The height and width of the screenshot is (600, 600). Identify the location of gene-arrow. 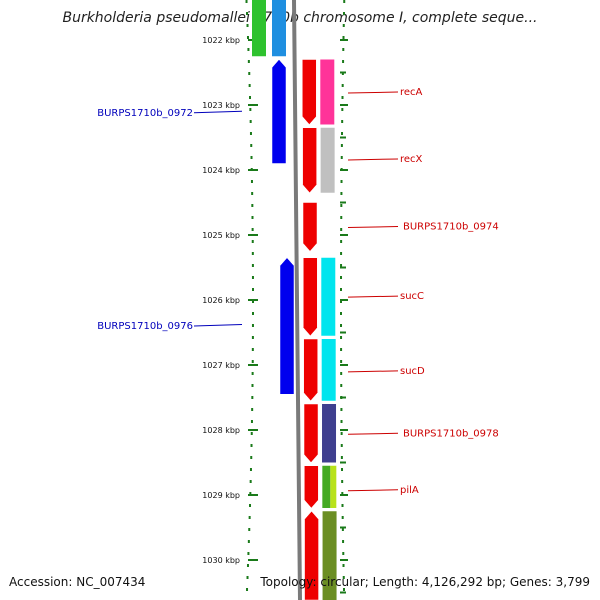
(311, 555).